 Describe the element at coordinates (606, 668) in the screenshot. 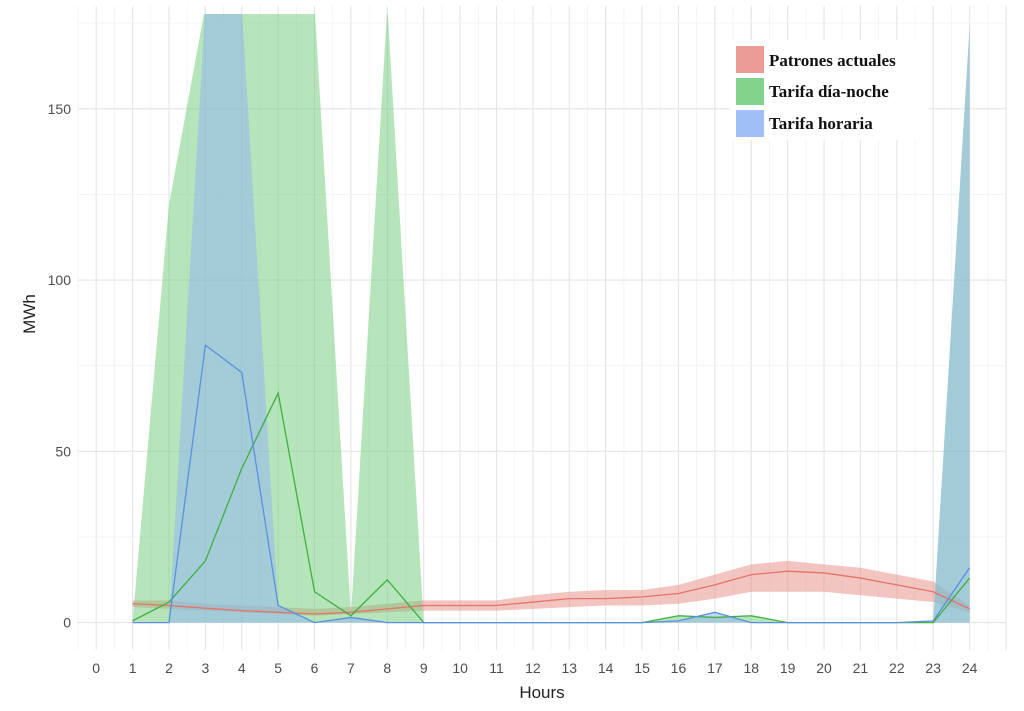

I see `x-tick-label: 14` at that location.